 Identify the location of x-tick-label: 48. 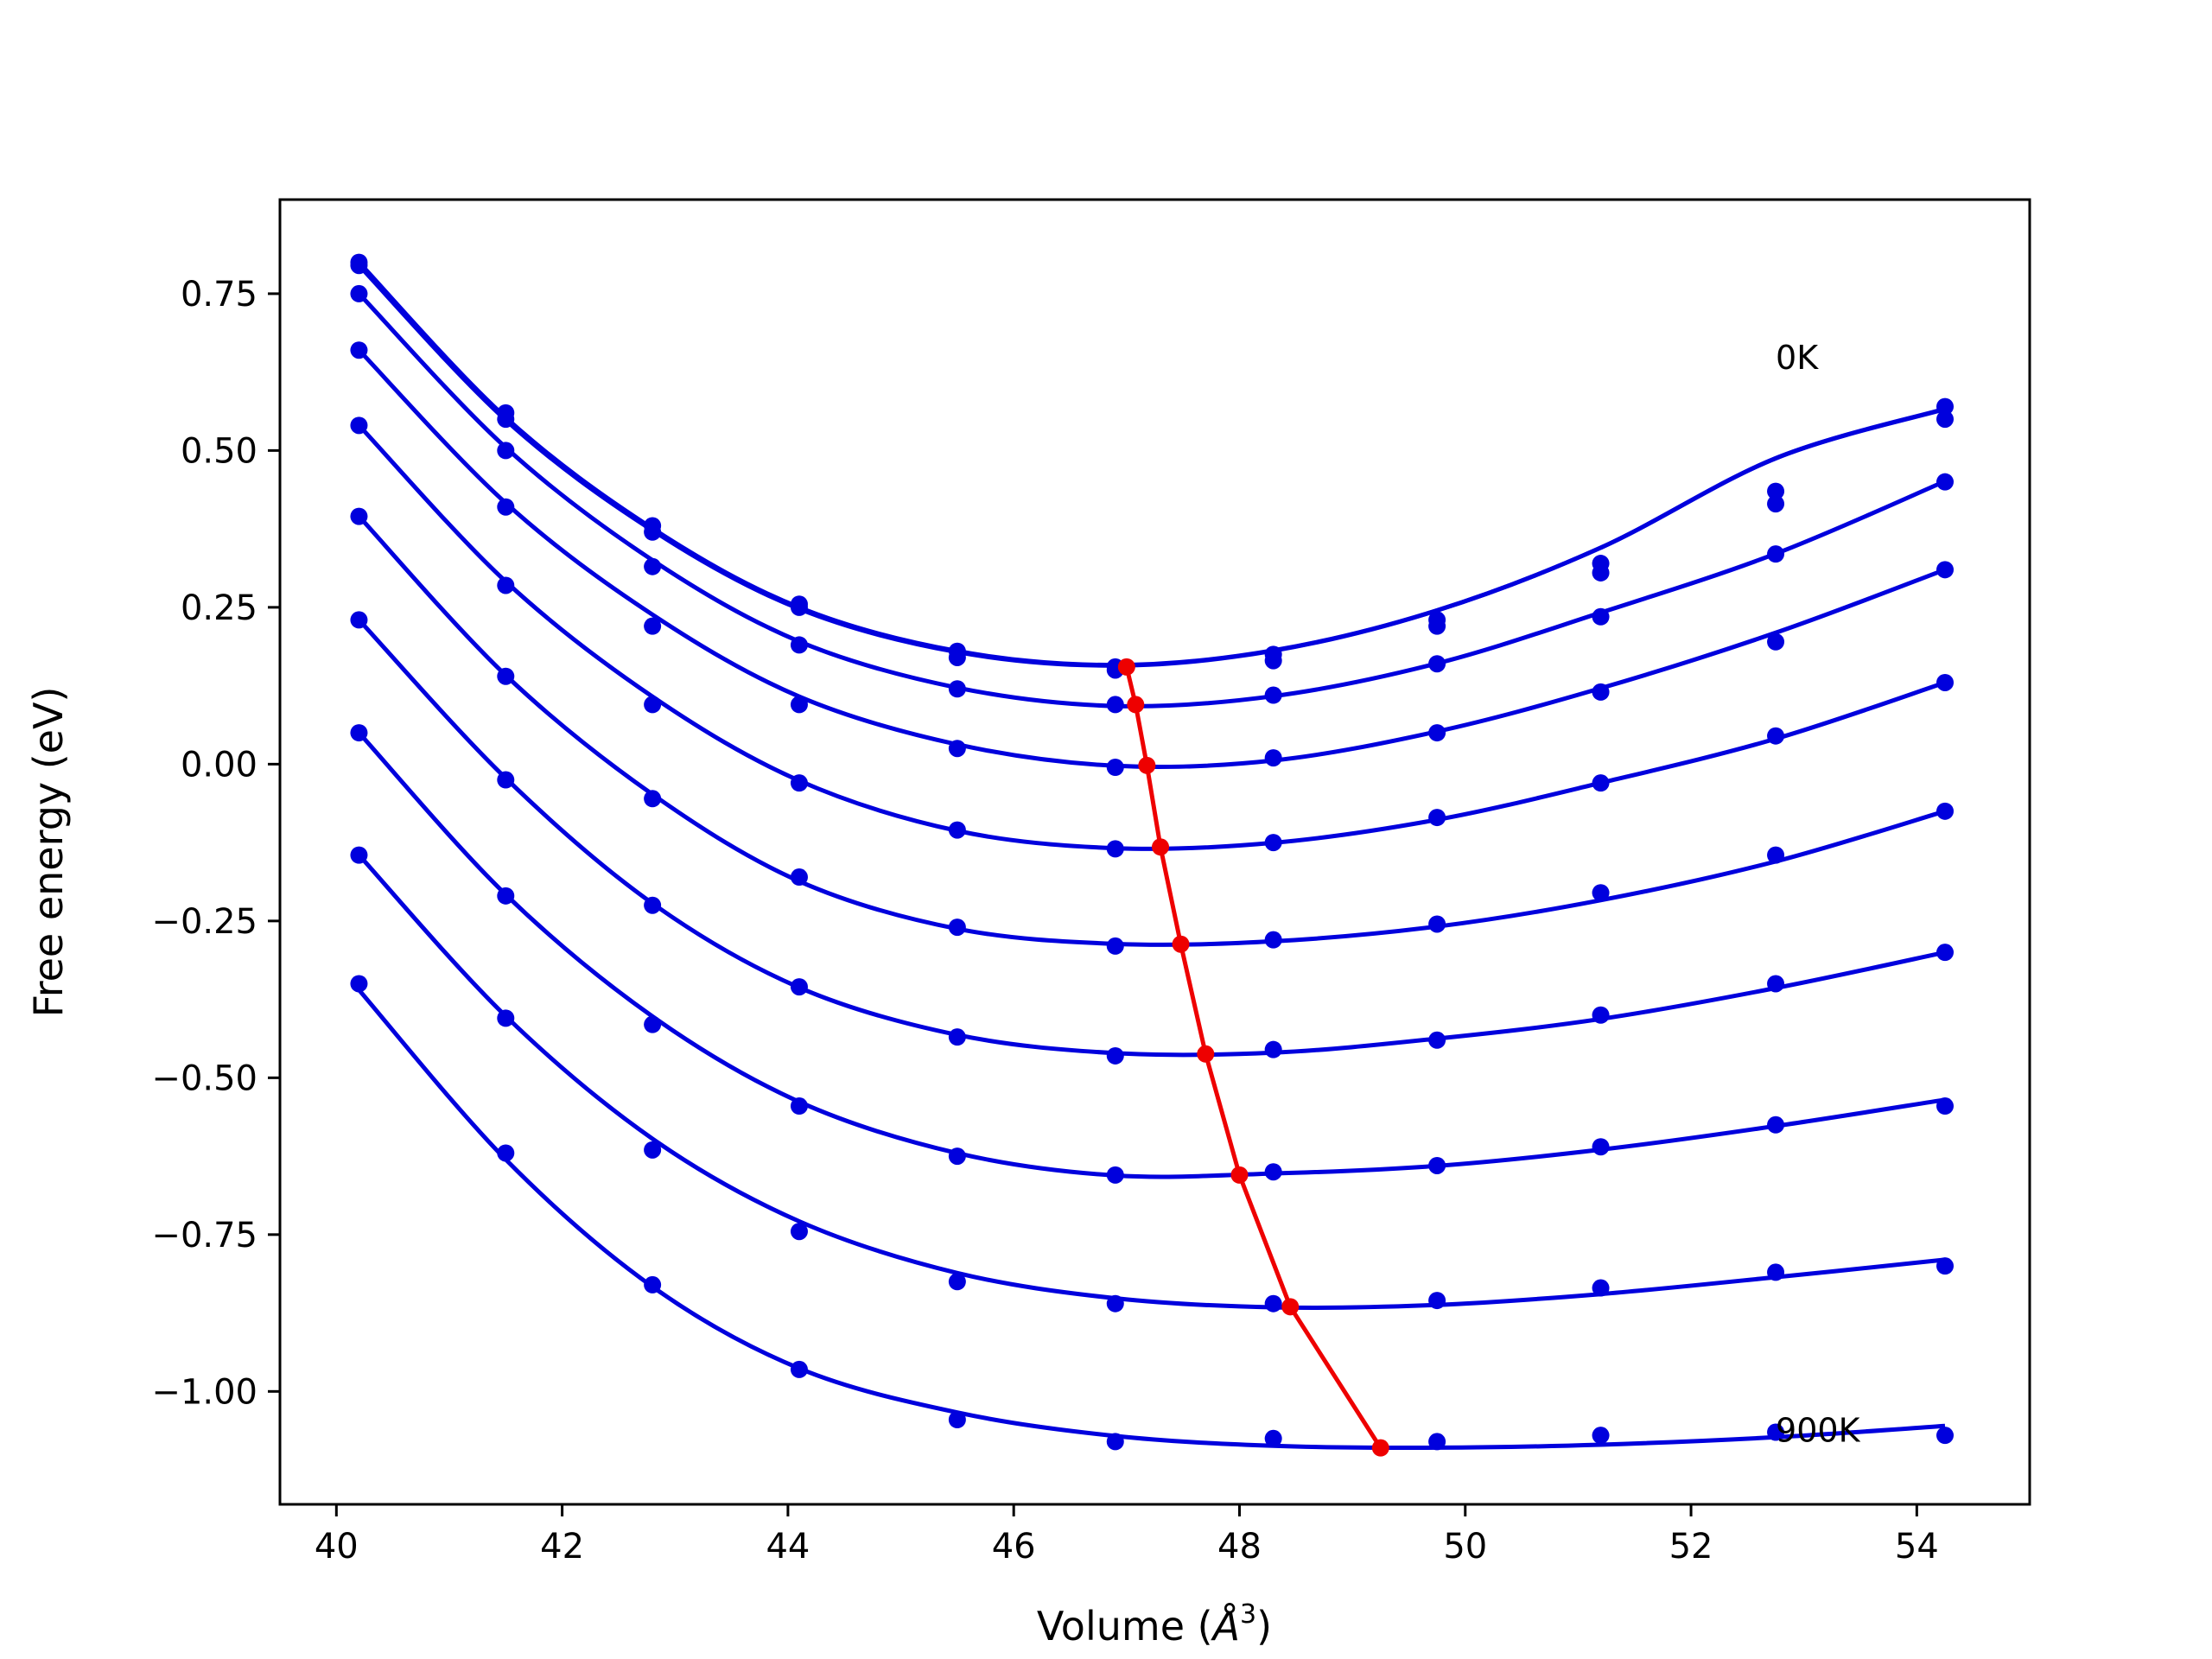
(1239, 1547).